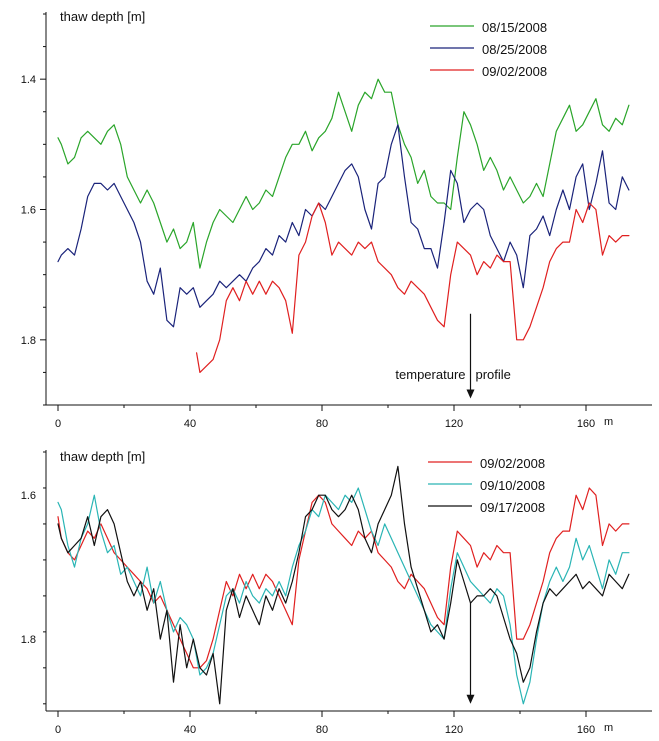 The image size is (659, 741). I want to click on annotation-label: temperature, so click(430, 374).